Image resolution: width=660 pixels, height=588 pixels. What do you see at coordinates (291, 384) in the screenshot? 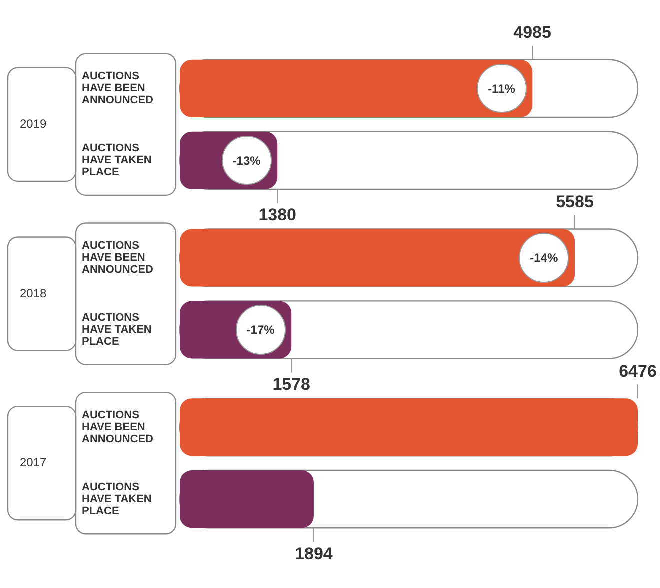
I see `data-label: 1578` at bounding box center [291, 384].